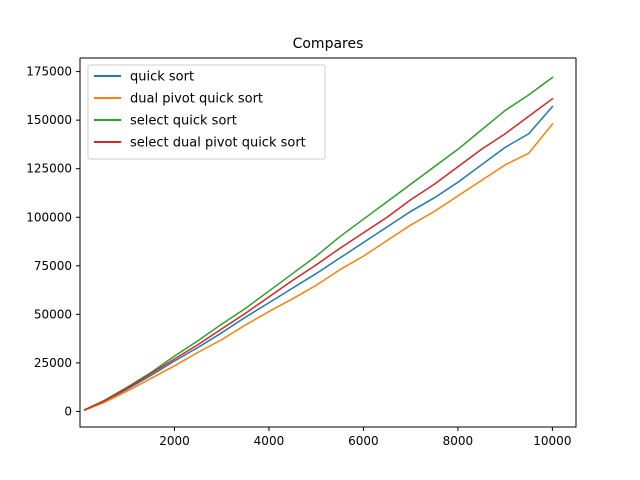  I want to click on legend-label-2: select quick sort, so click(183, 121).